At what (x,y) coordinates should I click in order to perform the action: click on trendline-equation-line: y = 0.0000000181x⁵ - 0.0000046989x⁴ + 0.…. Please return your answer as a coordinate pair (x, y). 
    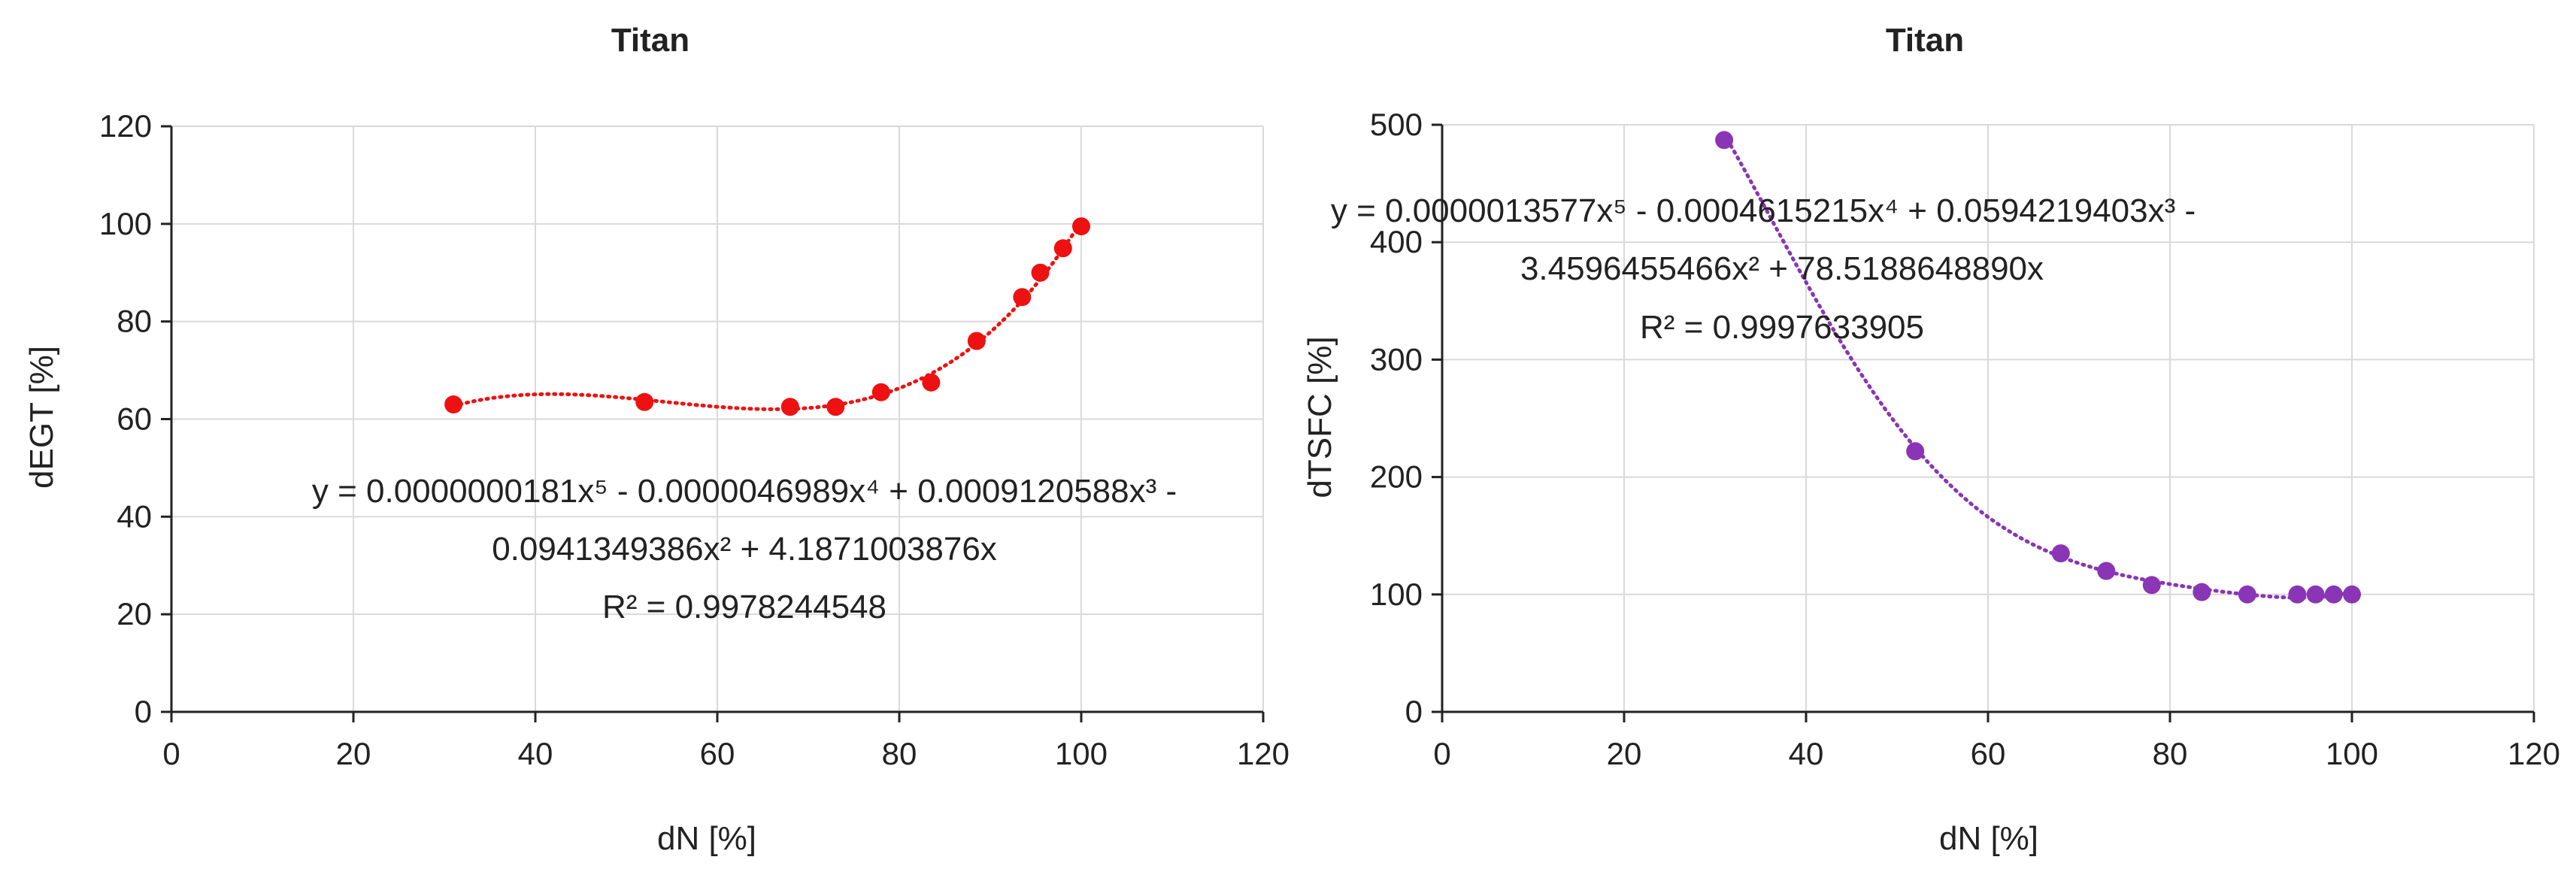
    Looking at the image, I should click on (744, 491).